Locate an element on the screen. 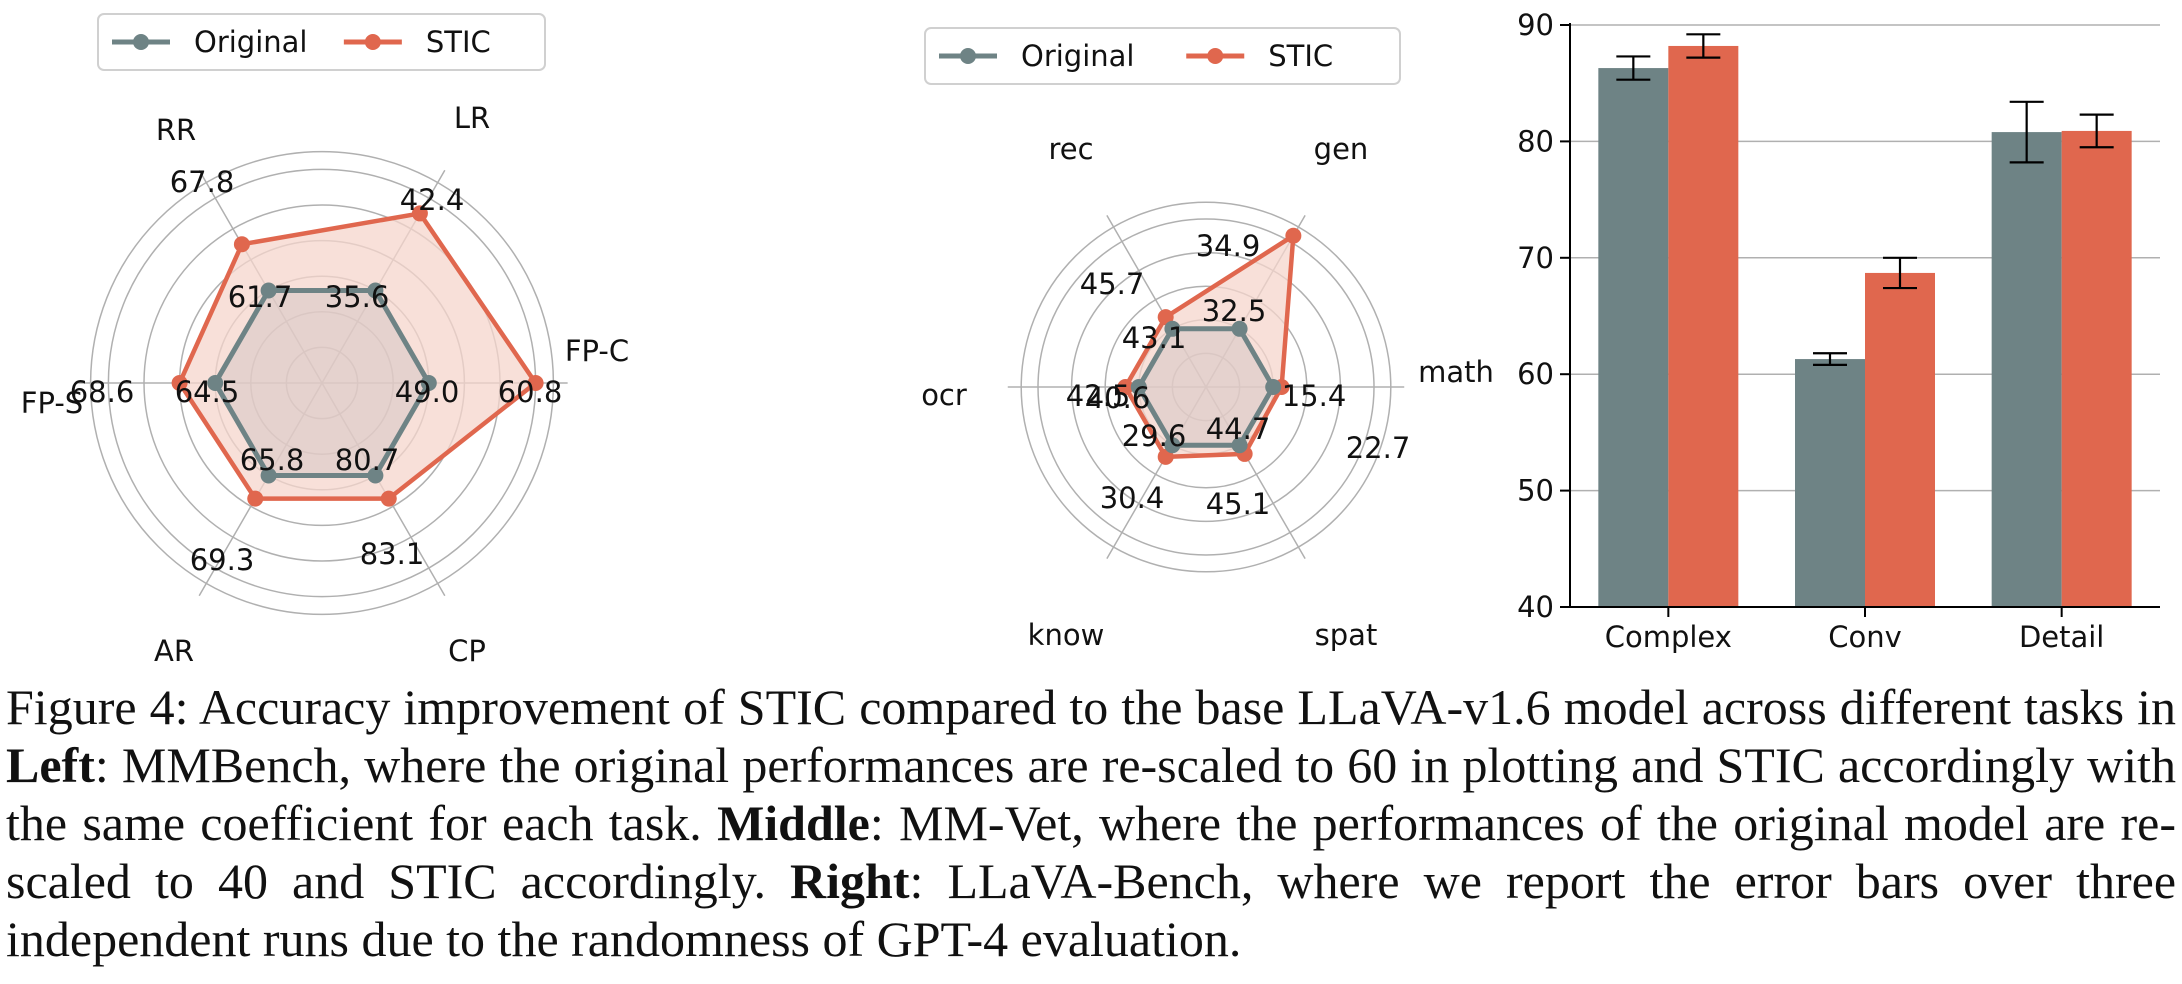  original-value-label: 49.0 is located at coordinates (427, 392).